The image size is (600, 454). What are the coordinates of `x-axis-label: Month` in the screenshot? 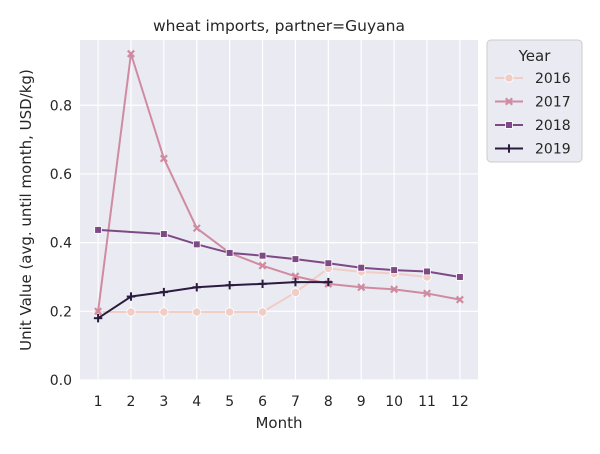 It's located at (278, 423).